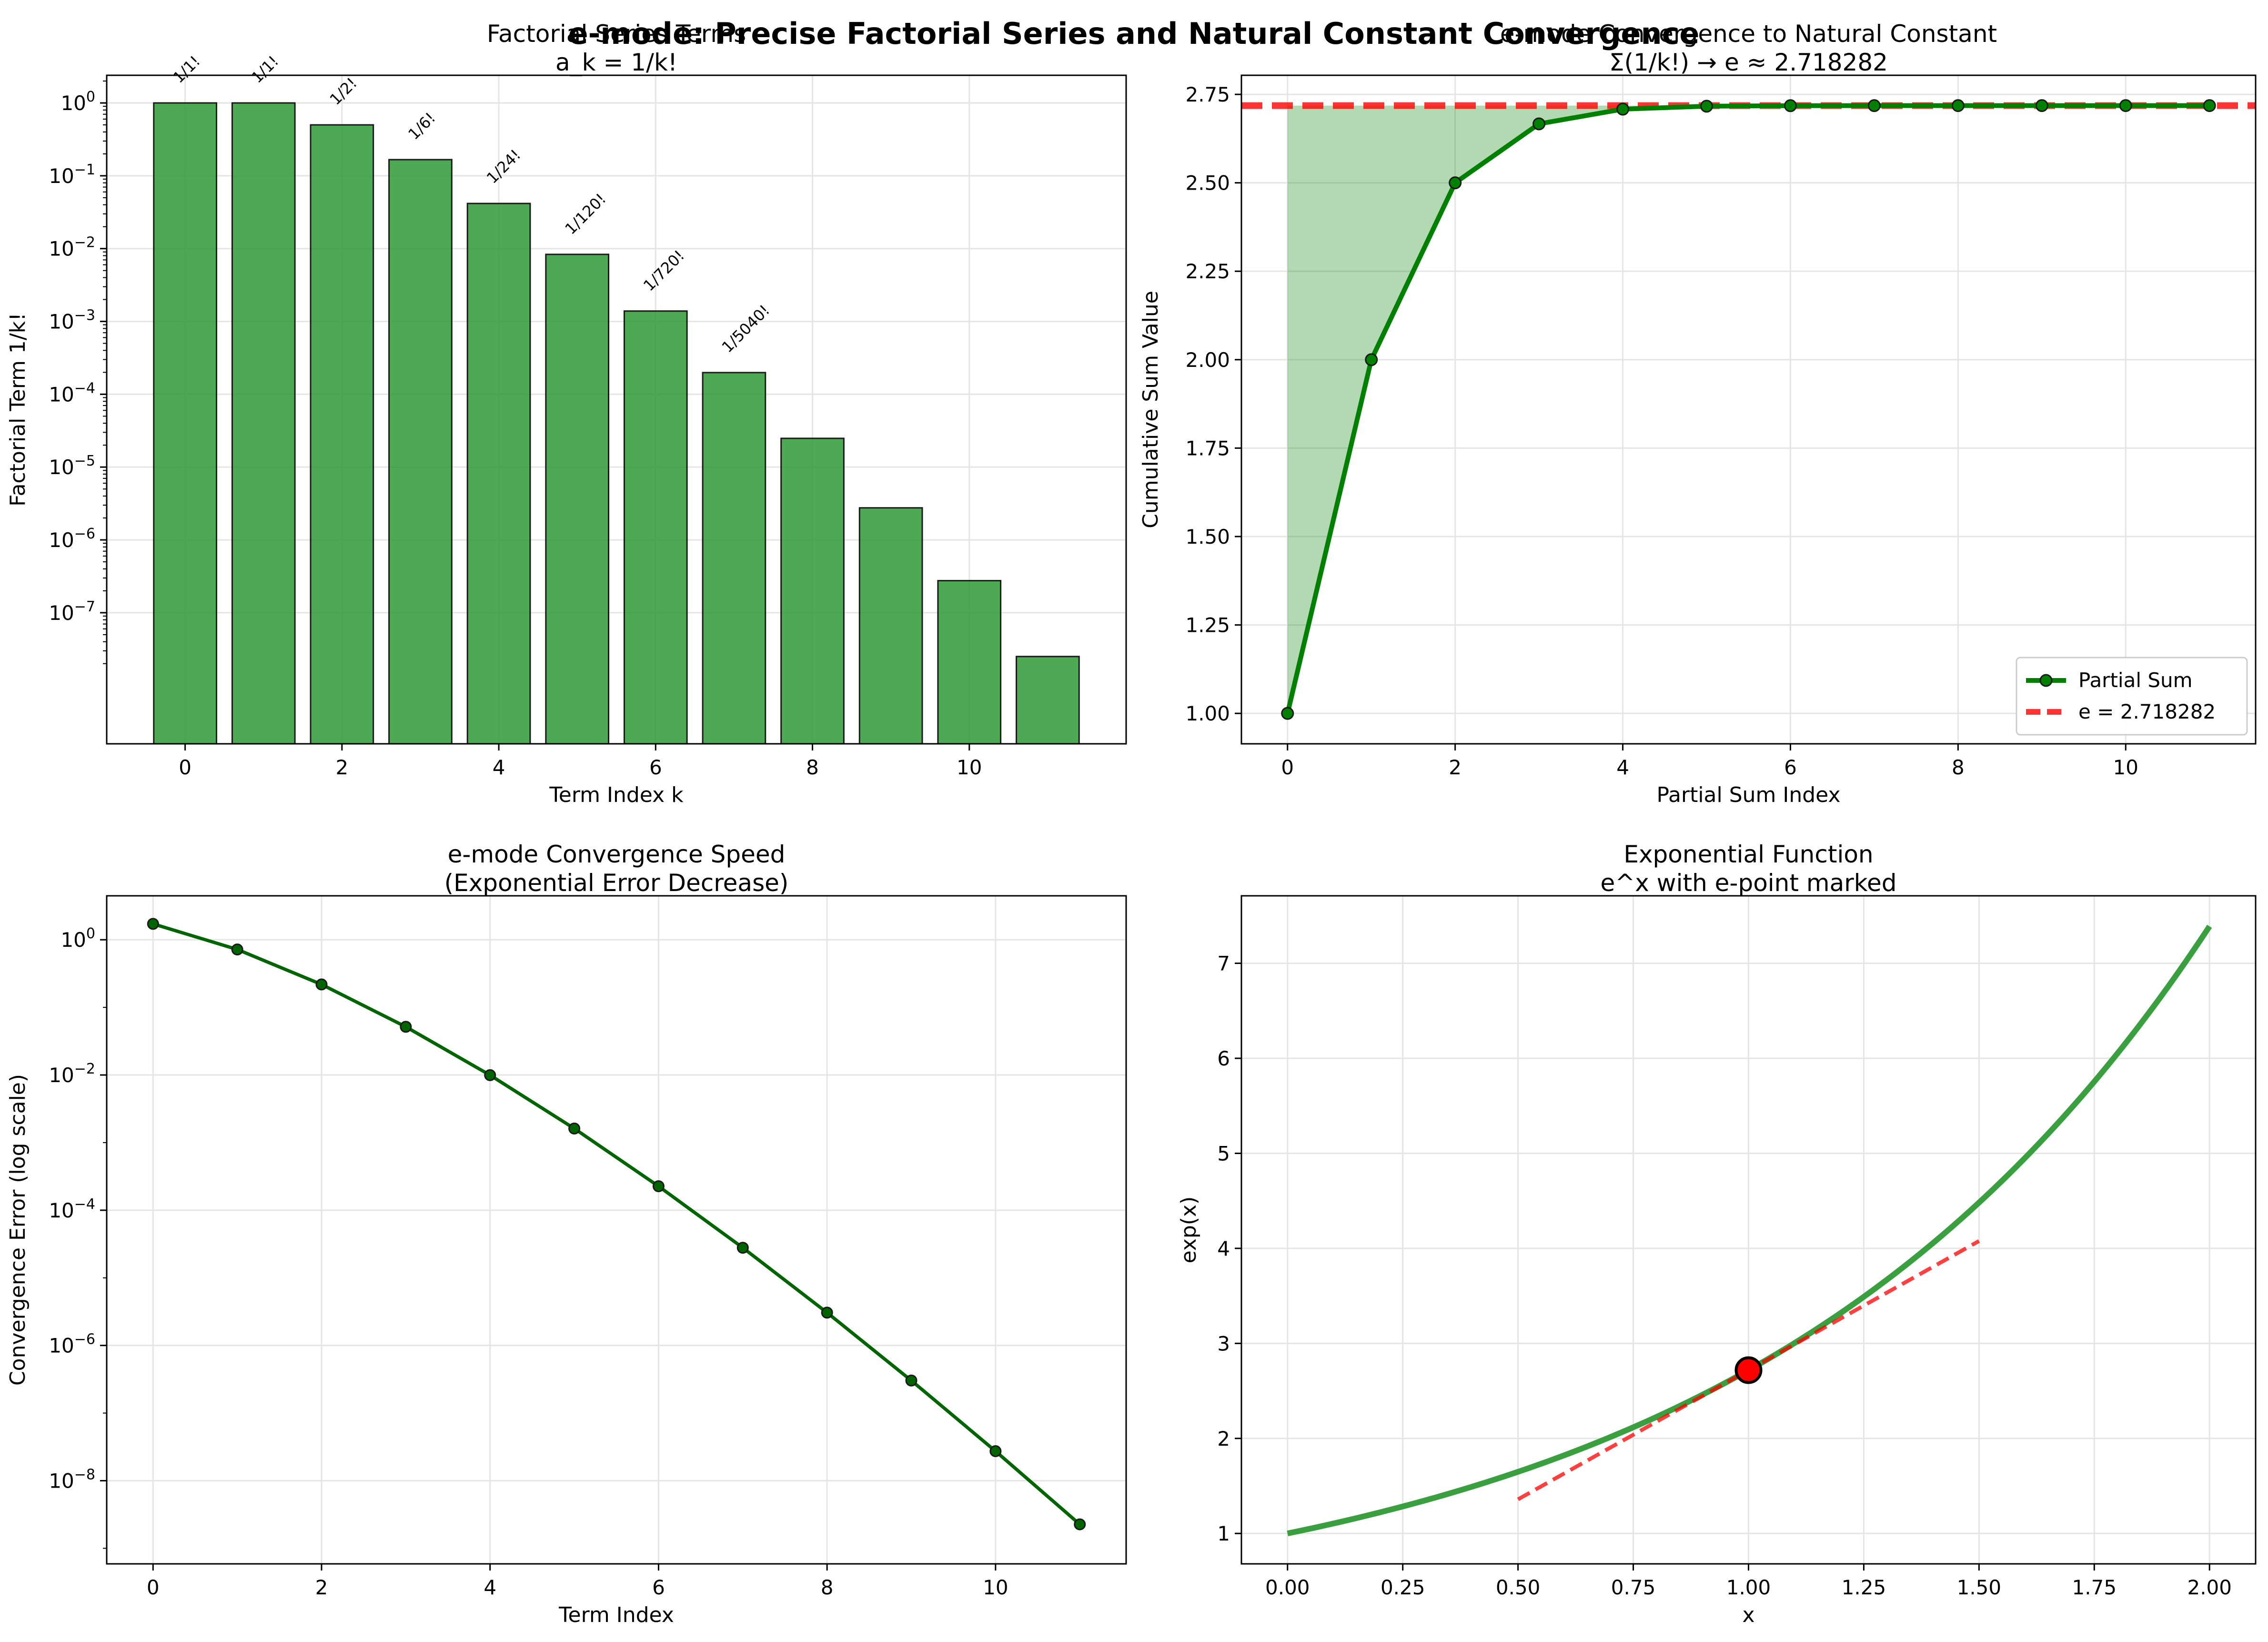 The width and height of the screenshot is (2268, 1642). I want to click on y-tick-label: 1, so click(1223, 1533).